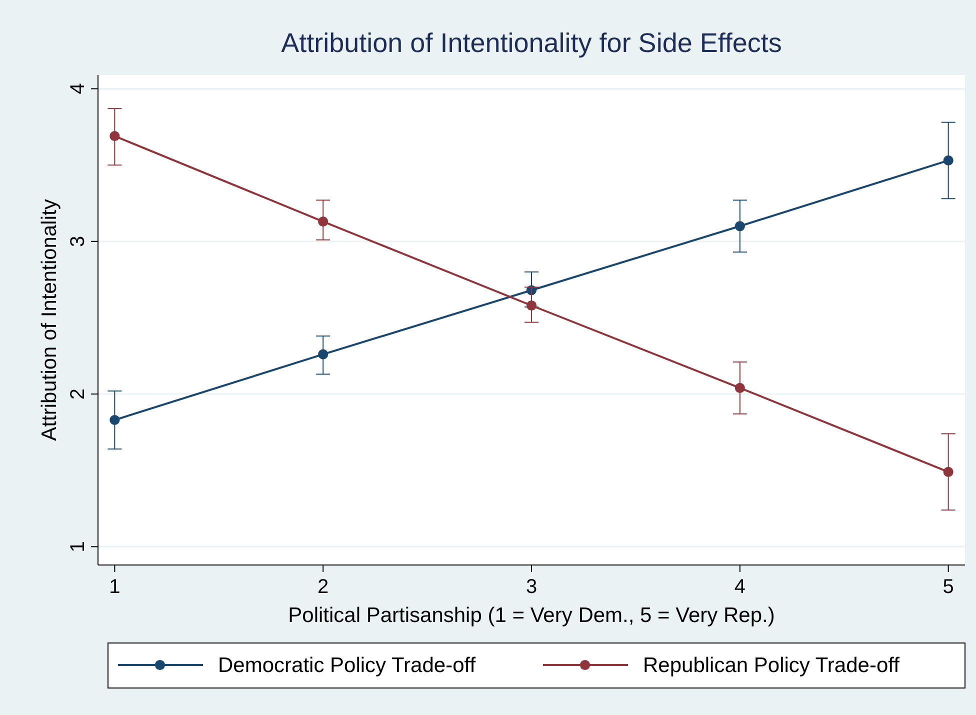 The width and height of the screenshot is (976, 715). What do you see at coordinates (532, 587) in the screenshot?
I see `x-tick-label: 3` at bounding box center [532, 587].